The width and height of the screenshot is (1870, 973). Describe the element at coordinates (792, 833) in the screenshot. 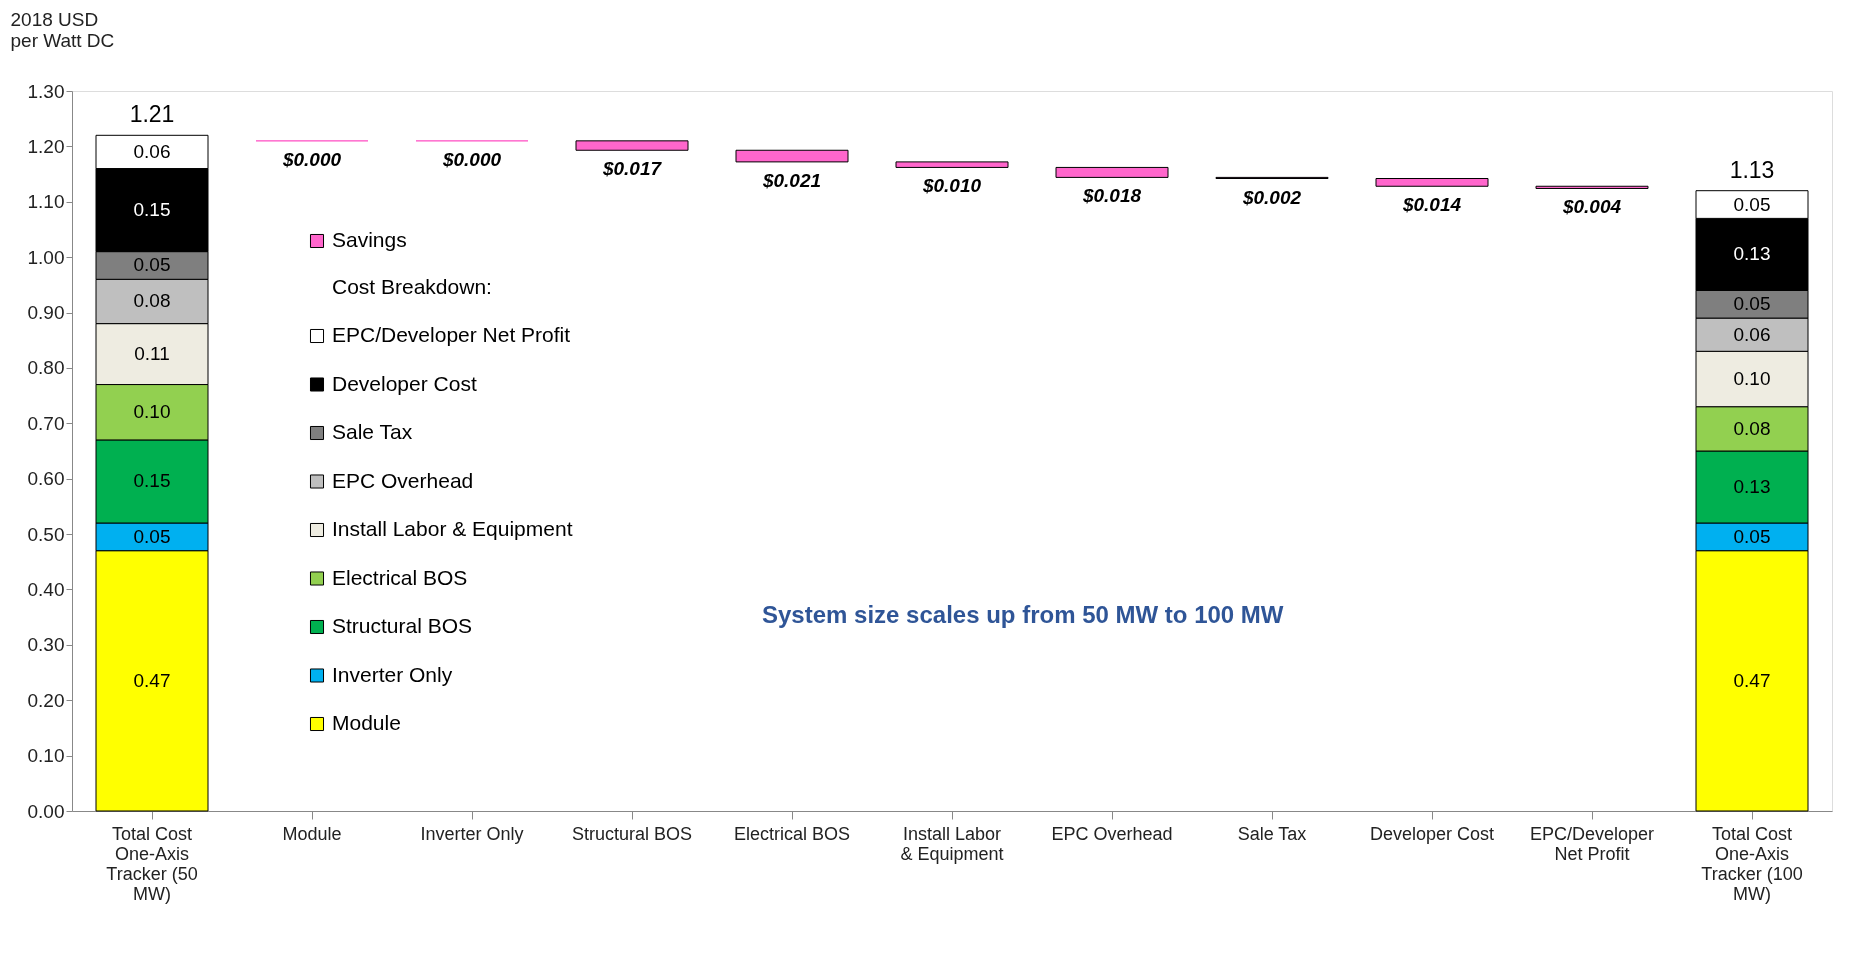

I see `x-tick-label: Electrical BOS` at that location.